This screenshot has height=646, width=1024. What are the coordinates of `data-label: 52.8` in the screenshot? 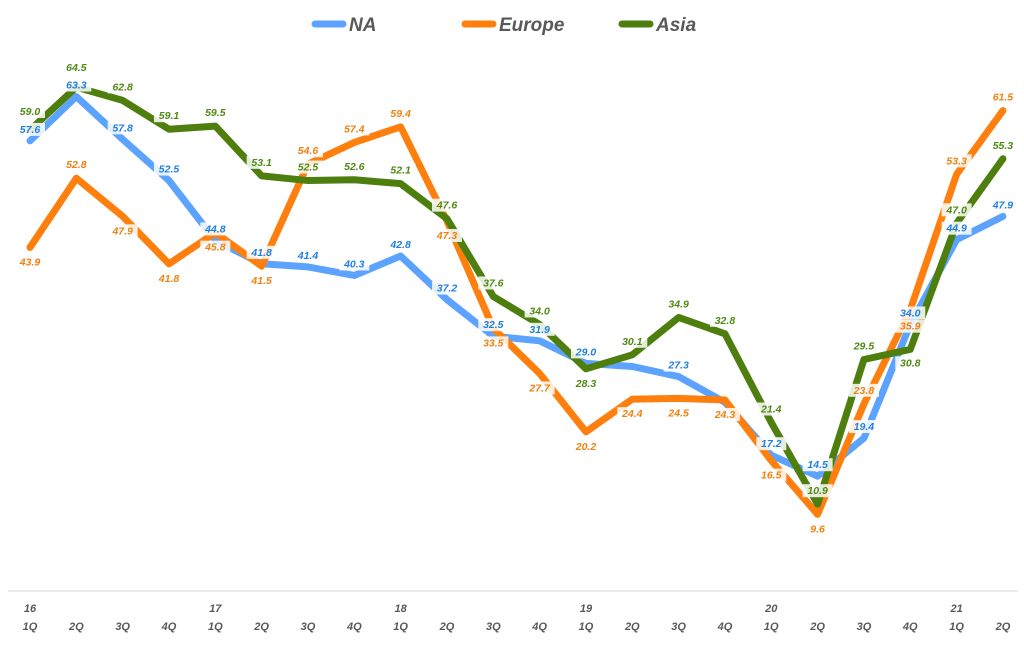 It's located at (76, 165).